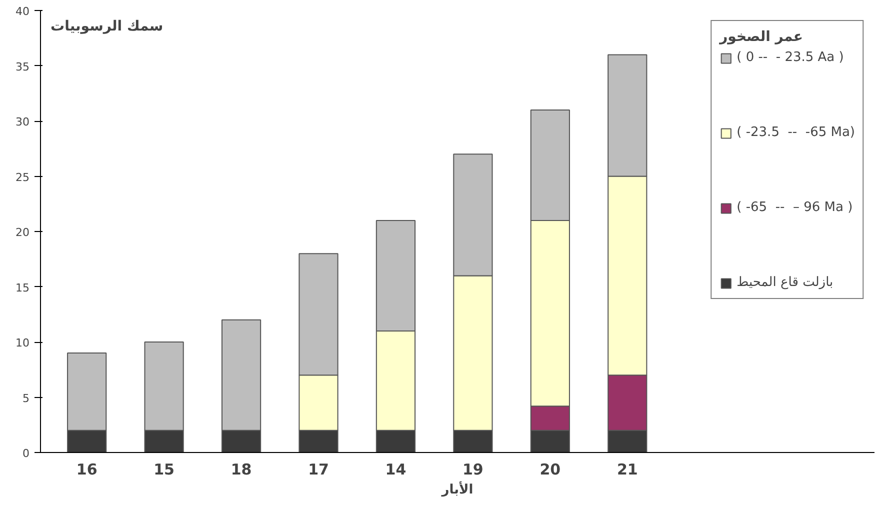 This screenshot has height=509, width=894. Describe the element at coordinates (241, 469) in the screenshot. I see `x-tick-label: 18` at that location.